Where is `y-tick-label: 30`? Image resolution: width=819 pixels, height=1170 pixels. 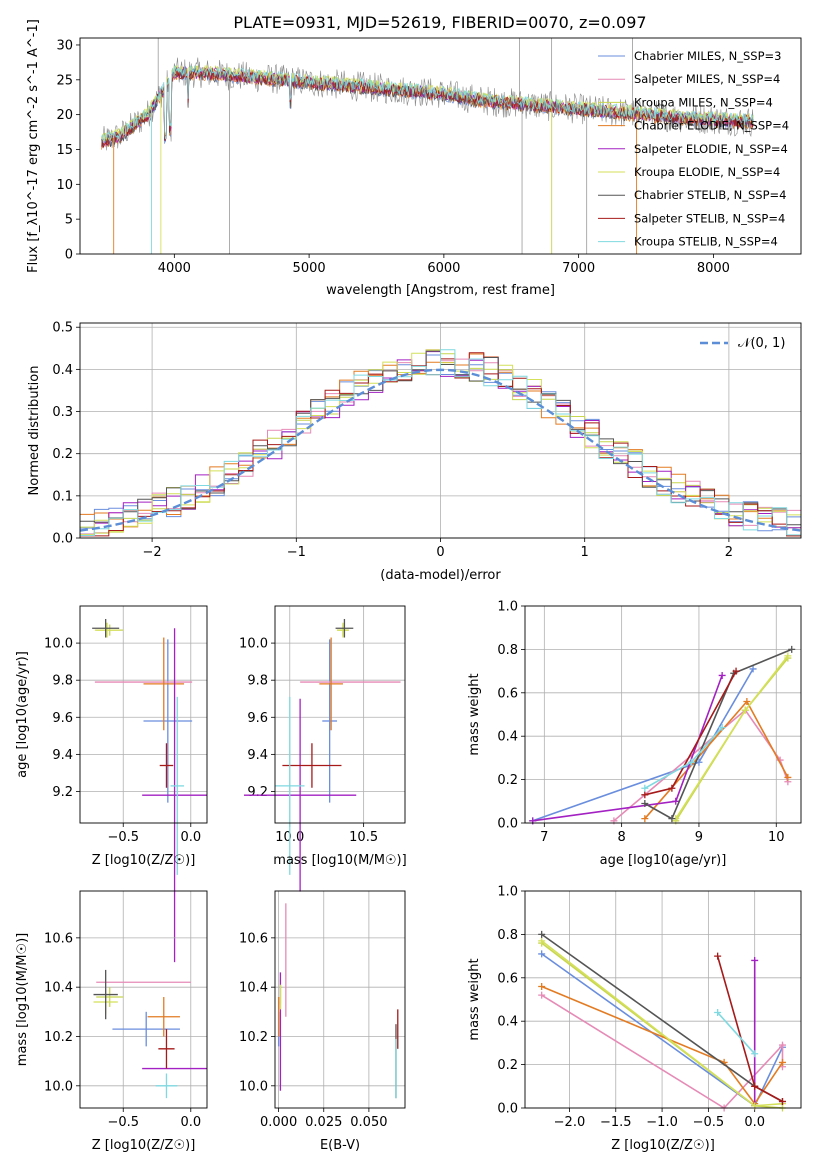
y-tick-label: 30 is located at coordinates (64, 45).